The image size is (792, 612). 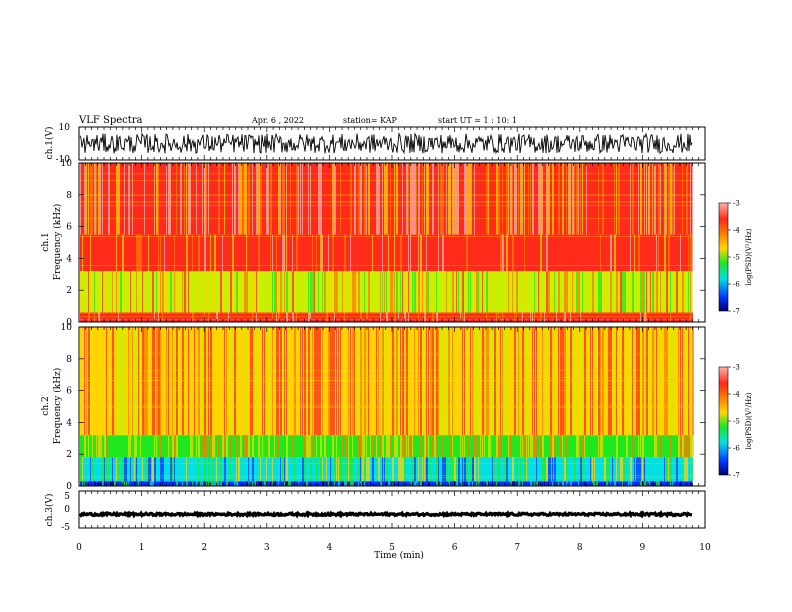 What do you see at coordinates (69, 360) in the screenshot?
I see `freq-ticklabel: 8` at bounding box center [69, 360].